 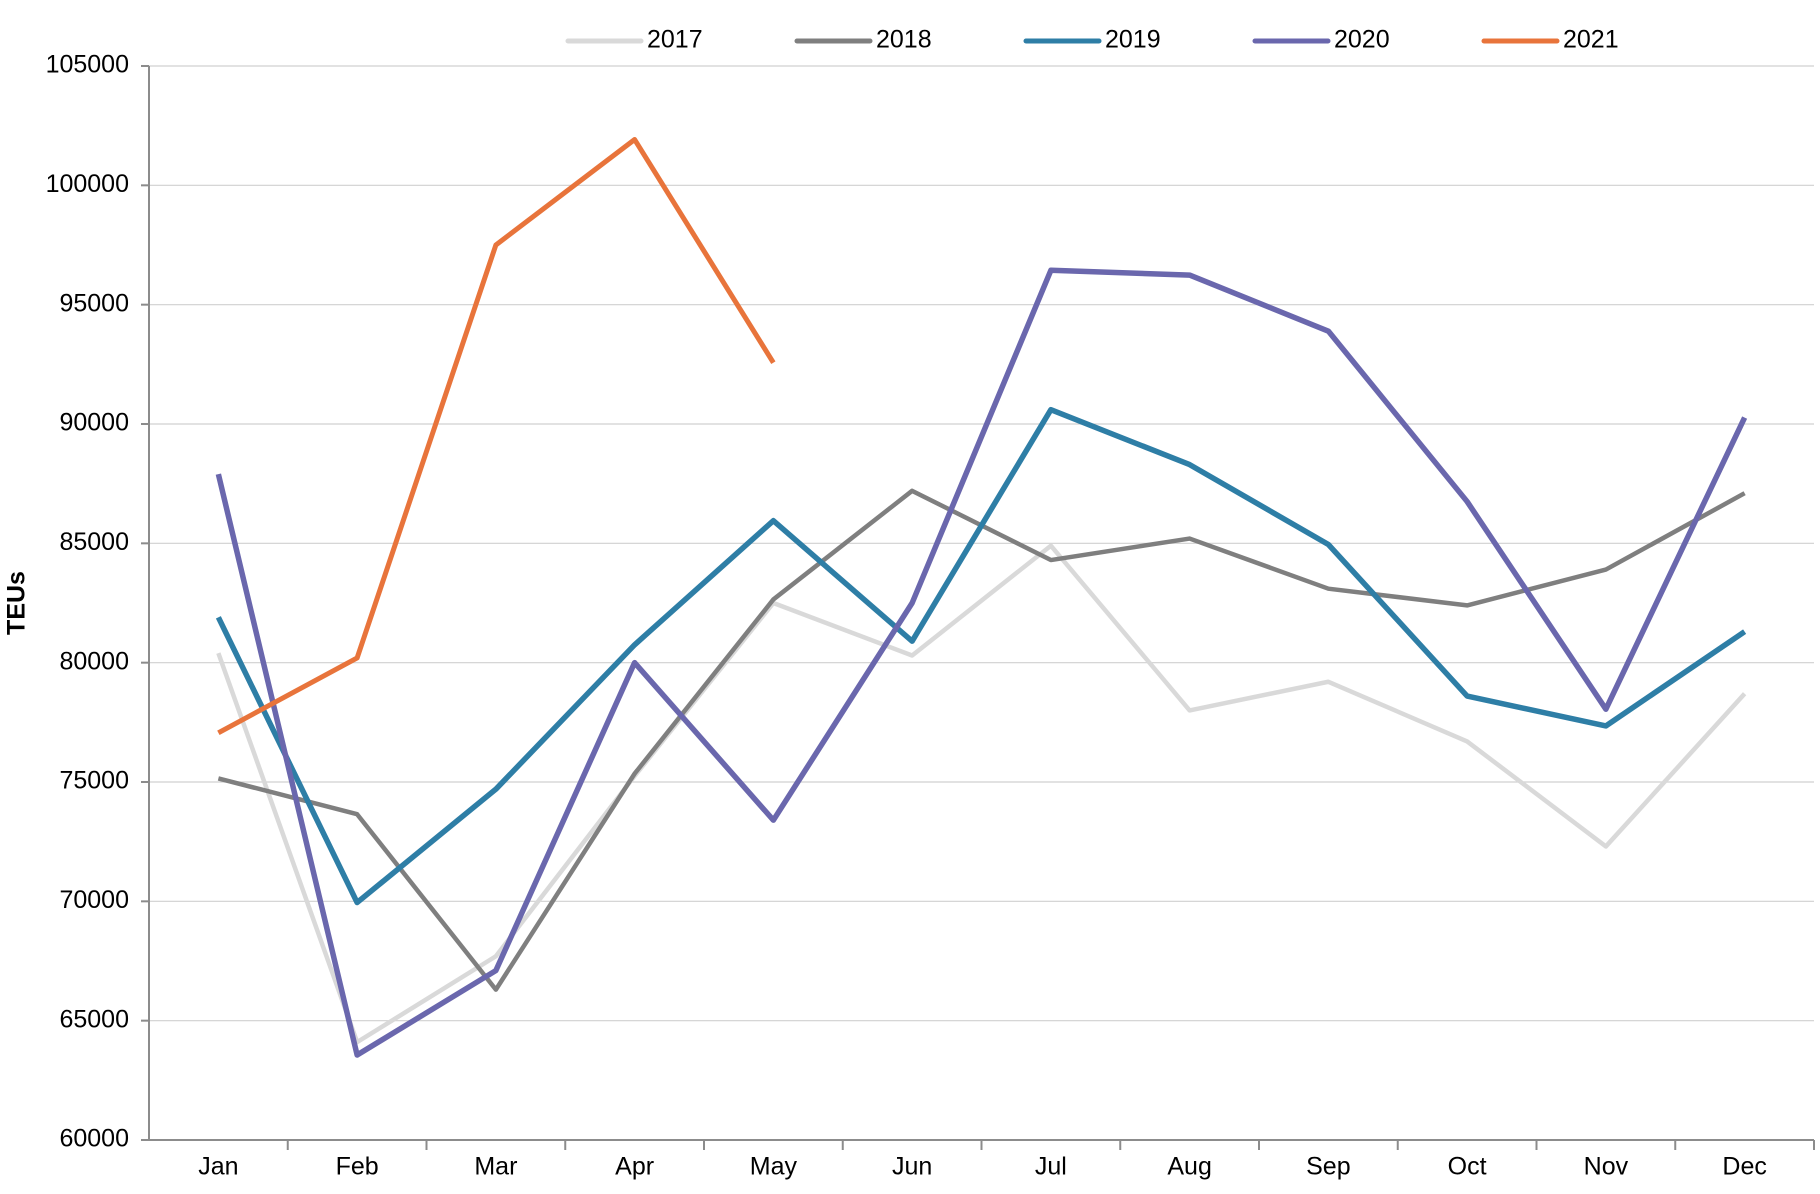 I want to click on y-axis-label: TEUs, so click(x=17, y=603).